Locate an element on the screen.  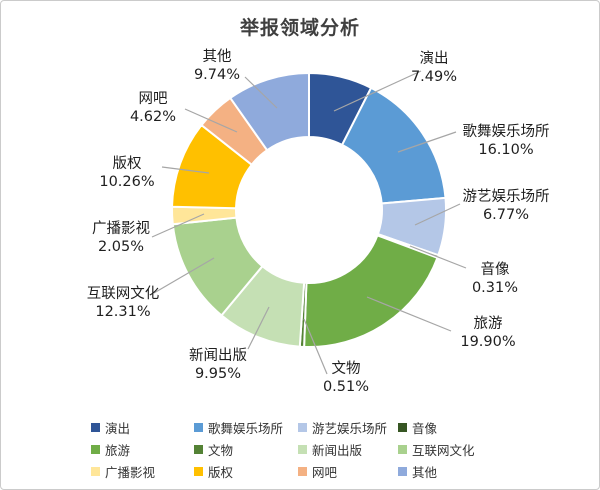
data-label: 音像 0.31% is located at coordinates (495, 278).